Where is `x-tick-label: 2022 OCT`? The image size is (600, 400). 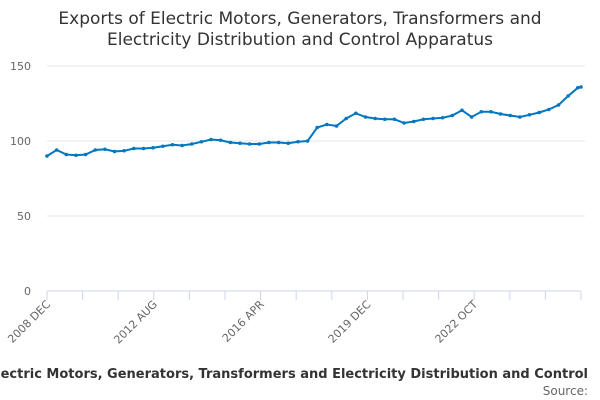
x-tick-label: 2022 OCT is located at coordinates (457, 322).